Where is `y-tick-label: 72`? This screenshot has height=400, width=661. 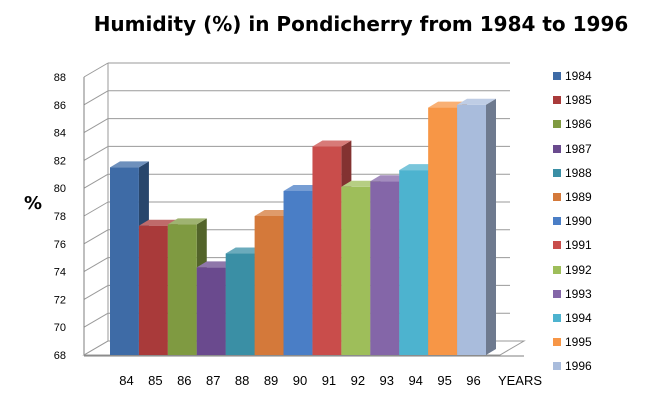 y-tick-label: 72 is located at coordinates (60, 300).